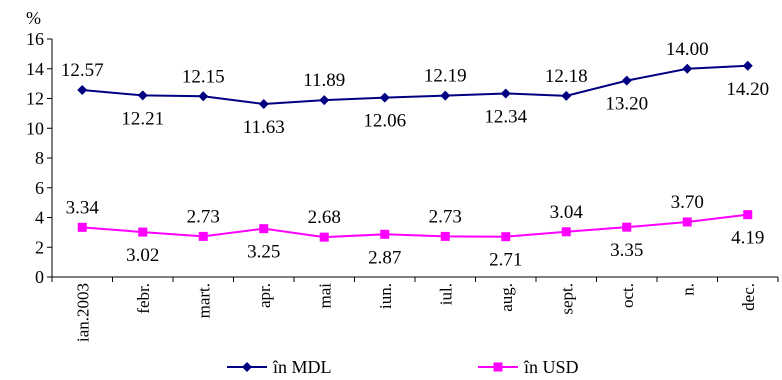 This screenshot has height=380, width=782. I want to click on data-label-mdl: 11.63, so click(264, 127).